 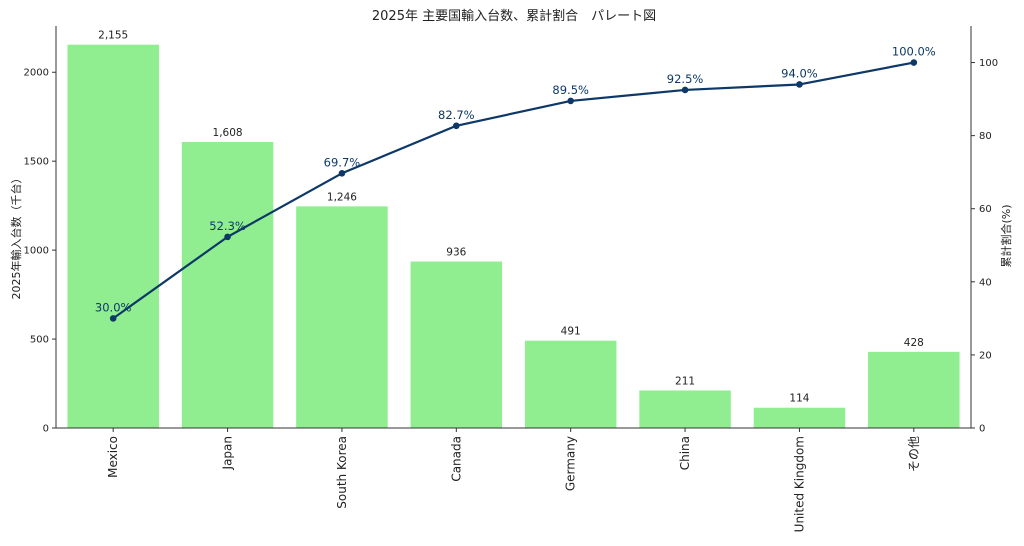 I want to click on cumulative-pct-label: 69.7%, so click(x=342, y=162).